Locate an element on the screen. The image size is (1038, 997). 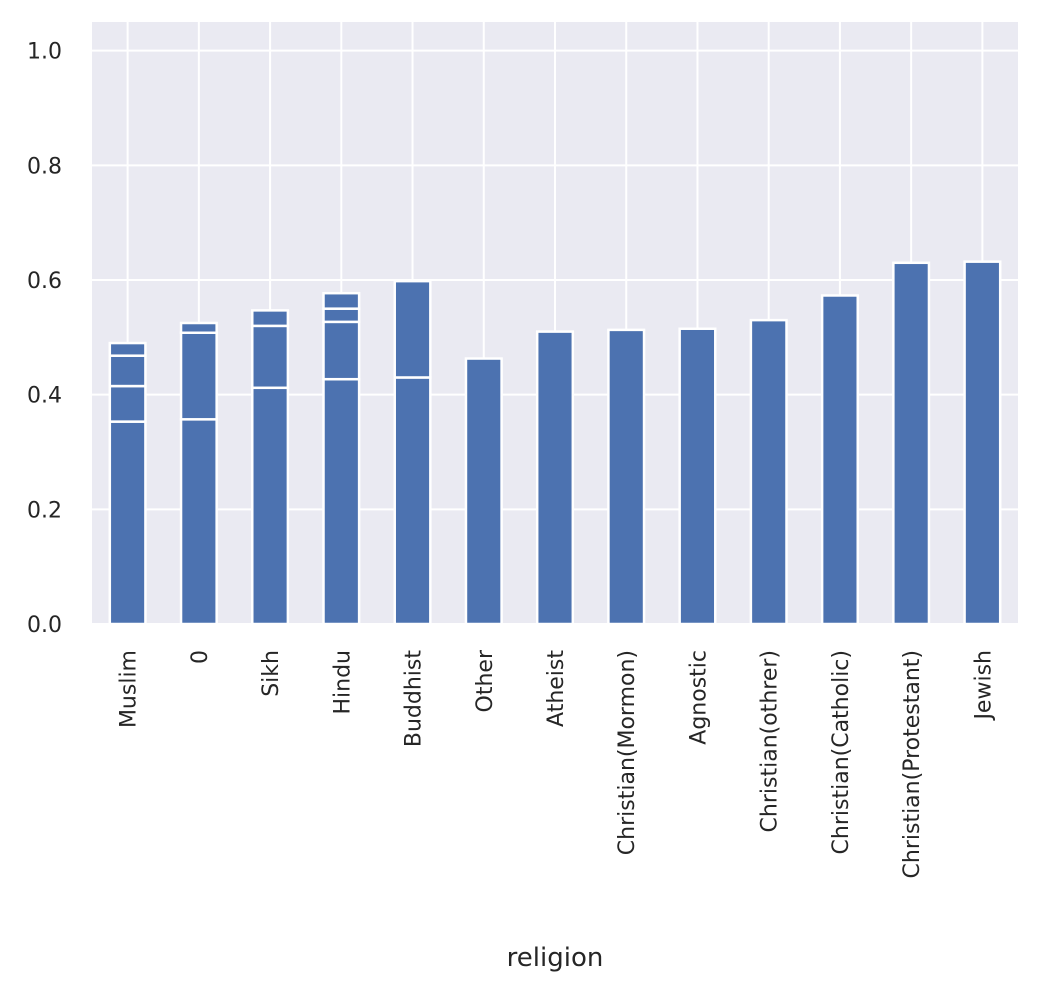
y-tick-labels: 0.0 0.2 0.4 0.6 0.8 1.0 is located at coordinates (44, 339).